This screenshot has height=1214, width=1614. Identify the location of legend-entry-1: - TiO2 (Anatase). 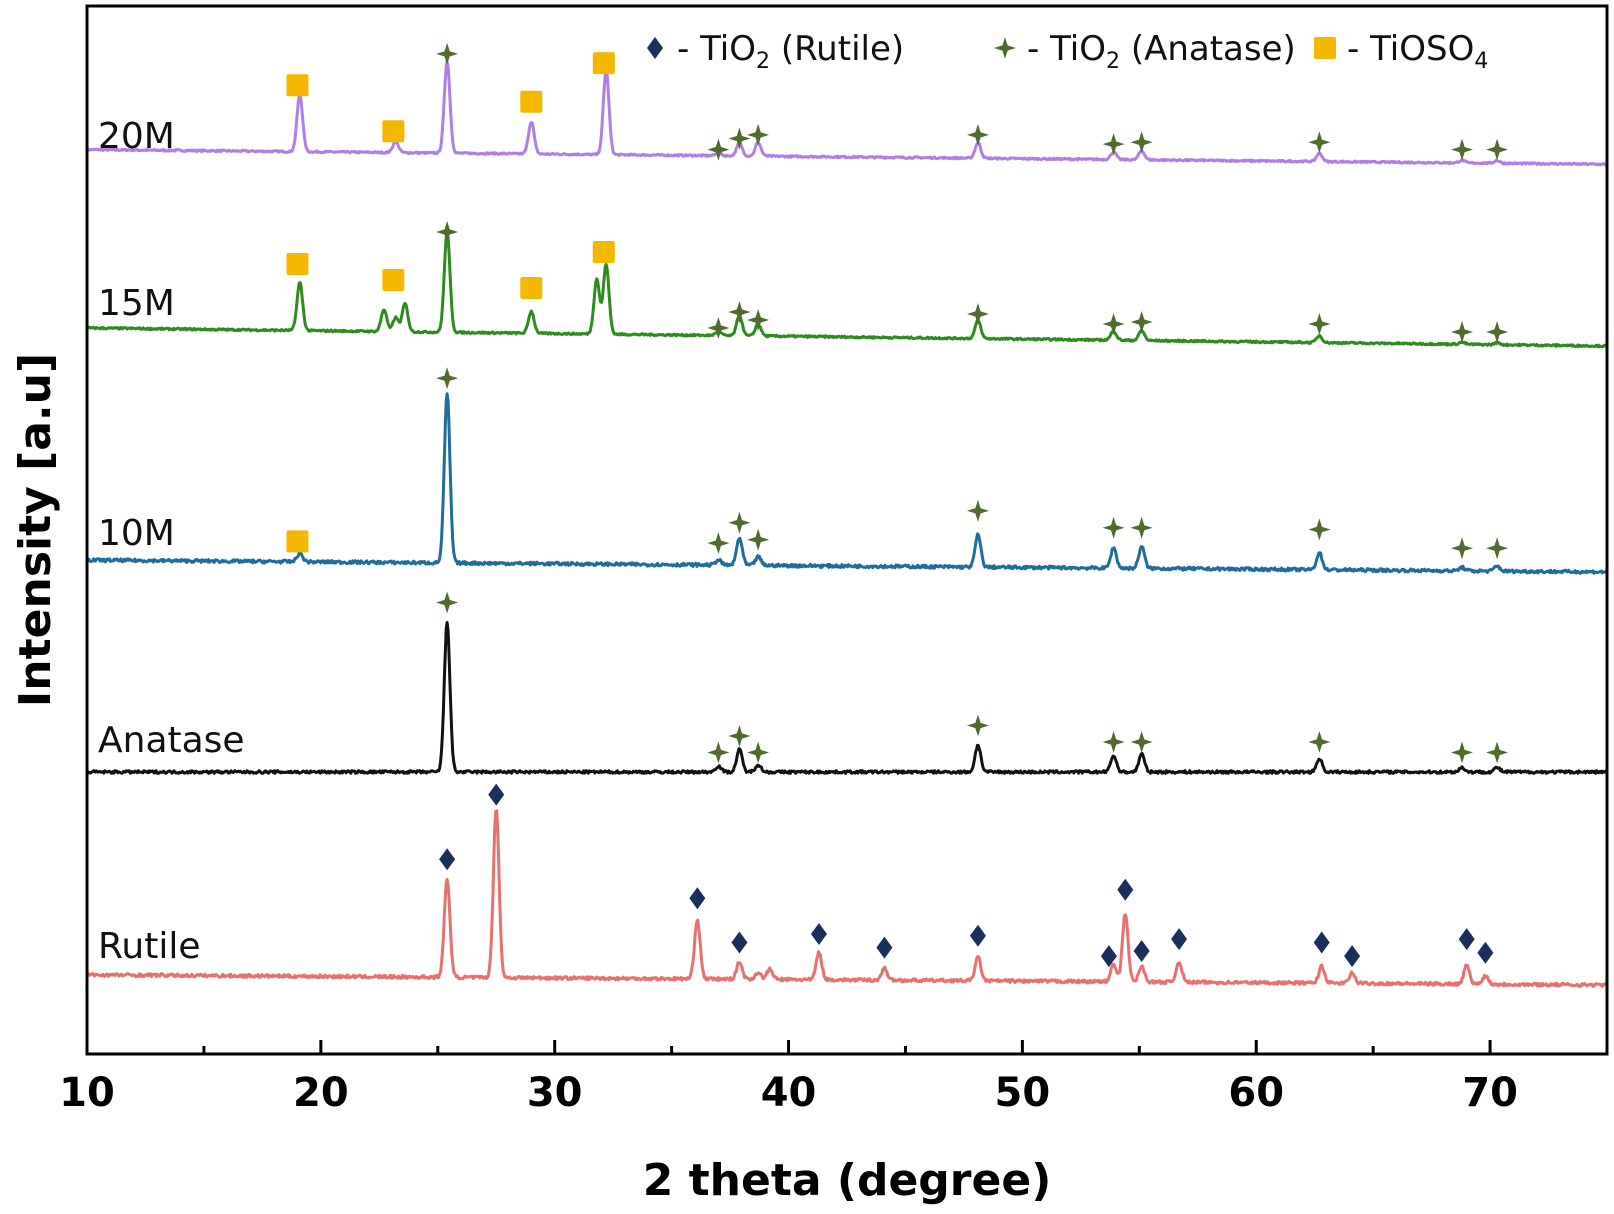
(1145, 51).